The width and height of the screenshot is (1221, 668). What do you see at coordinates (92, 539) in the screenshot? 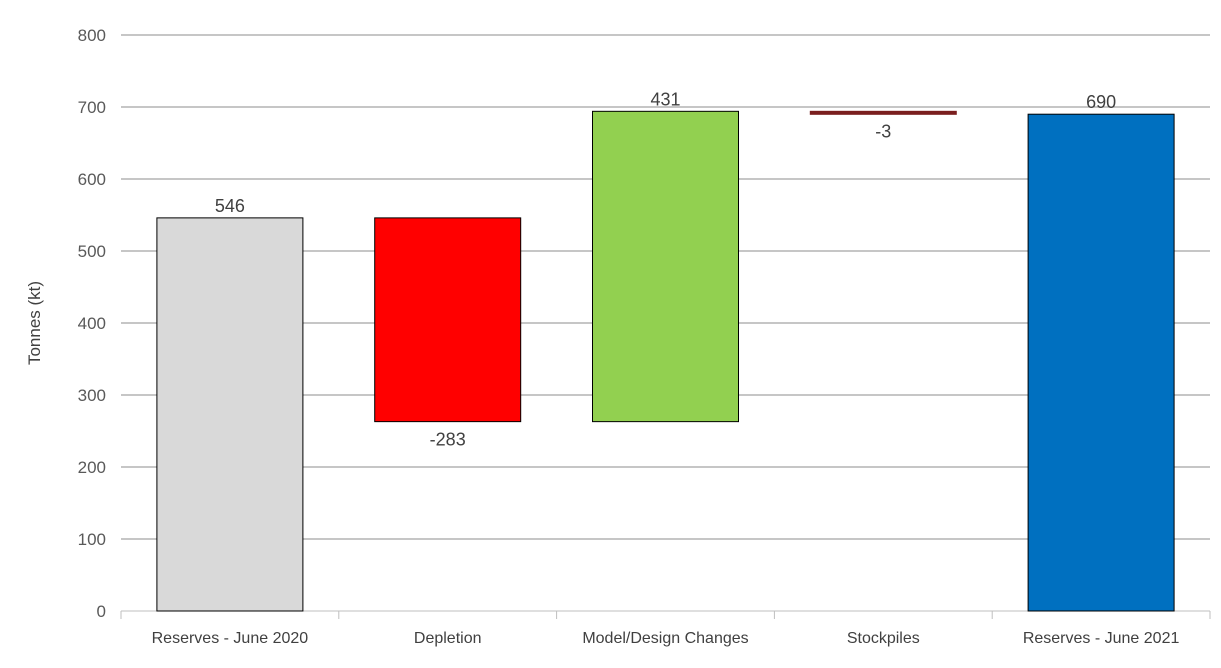
I see `y-tick-label: 100` at bounding box center [92, 539].